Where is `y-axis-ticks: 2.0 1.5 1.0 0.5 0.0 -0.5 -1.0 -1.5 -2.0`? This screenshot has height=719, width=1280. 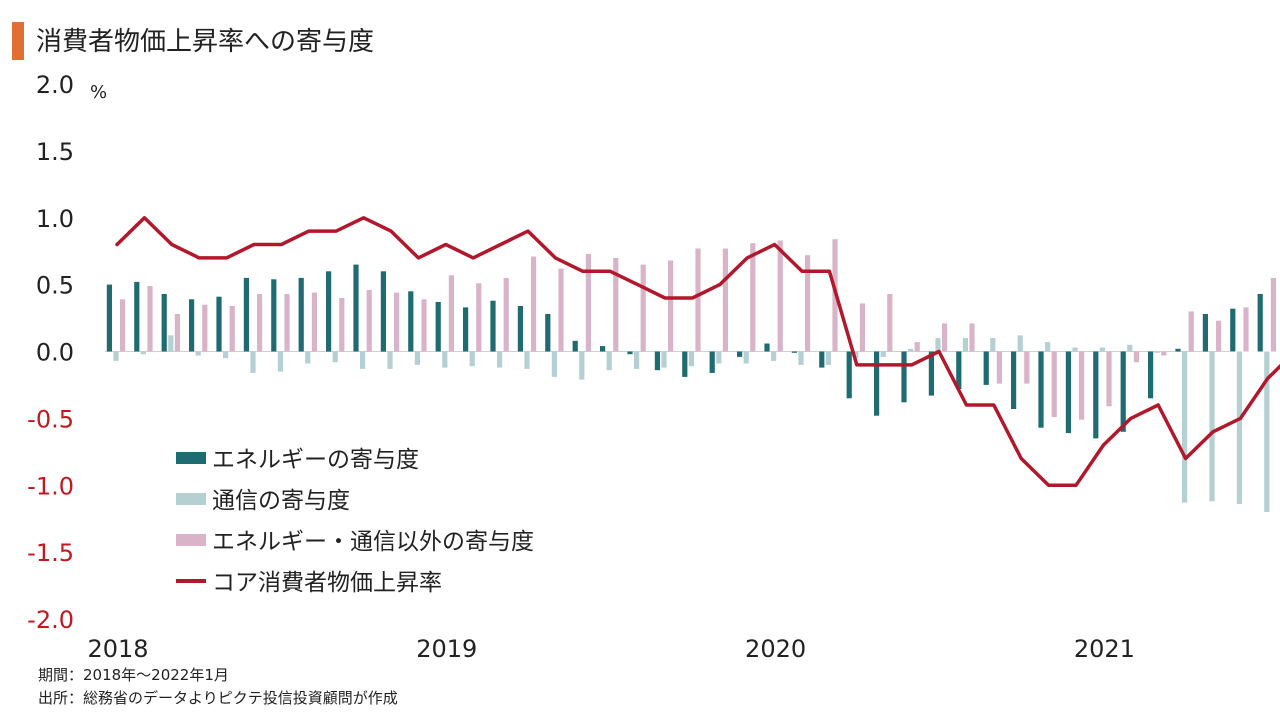 y-axis-ticks: 2.0 1.5 1.0 0.5 0.0 -0.5 -1.0 -1.5 -2.0 is located at coordinates (50, 352).